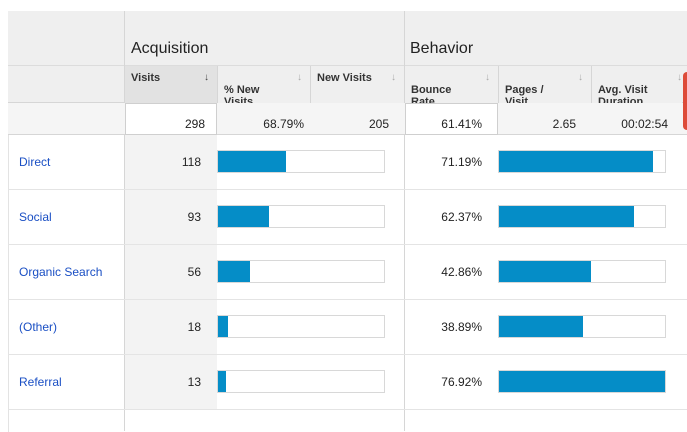 The height and width of the screenshot is (432, 687). Describe the element at coordinates (461, 272) in the screenshot. I see `row-bounce-rate: 42.86%` at that location.